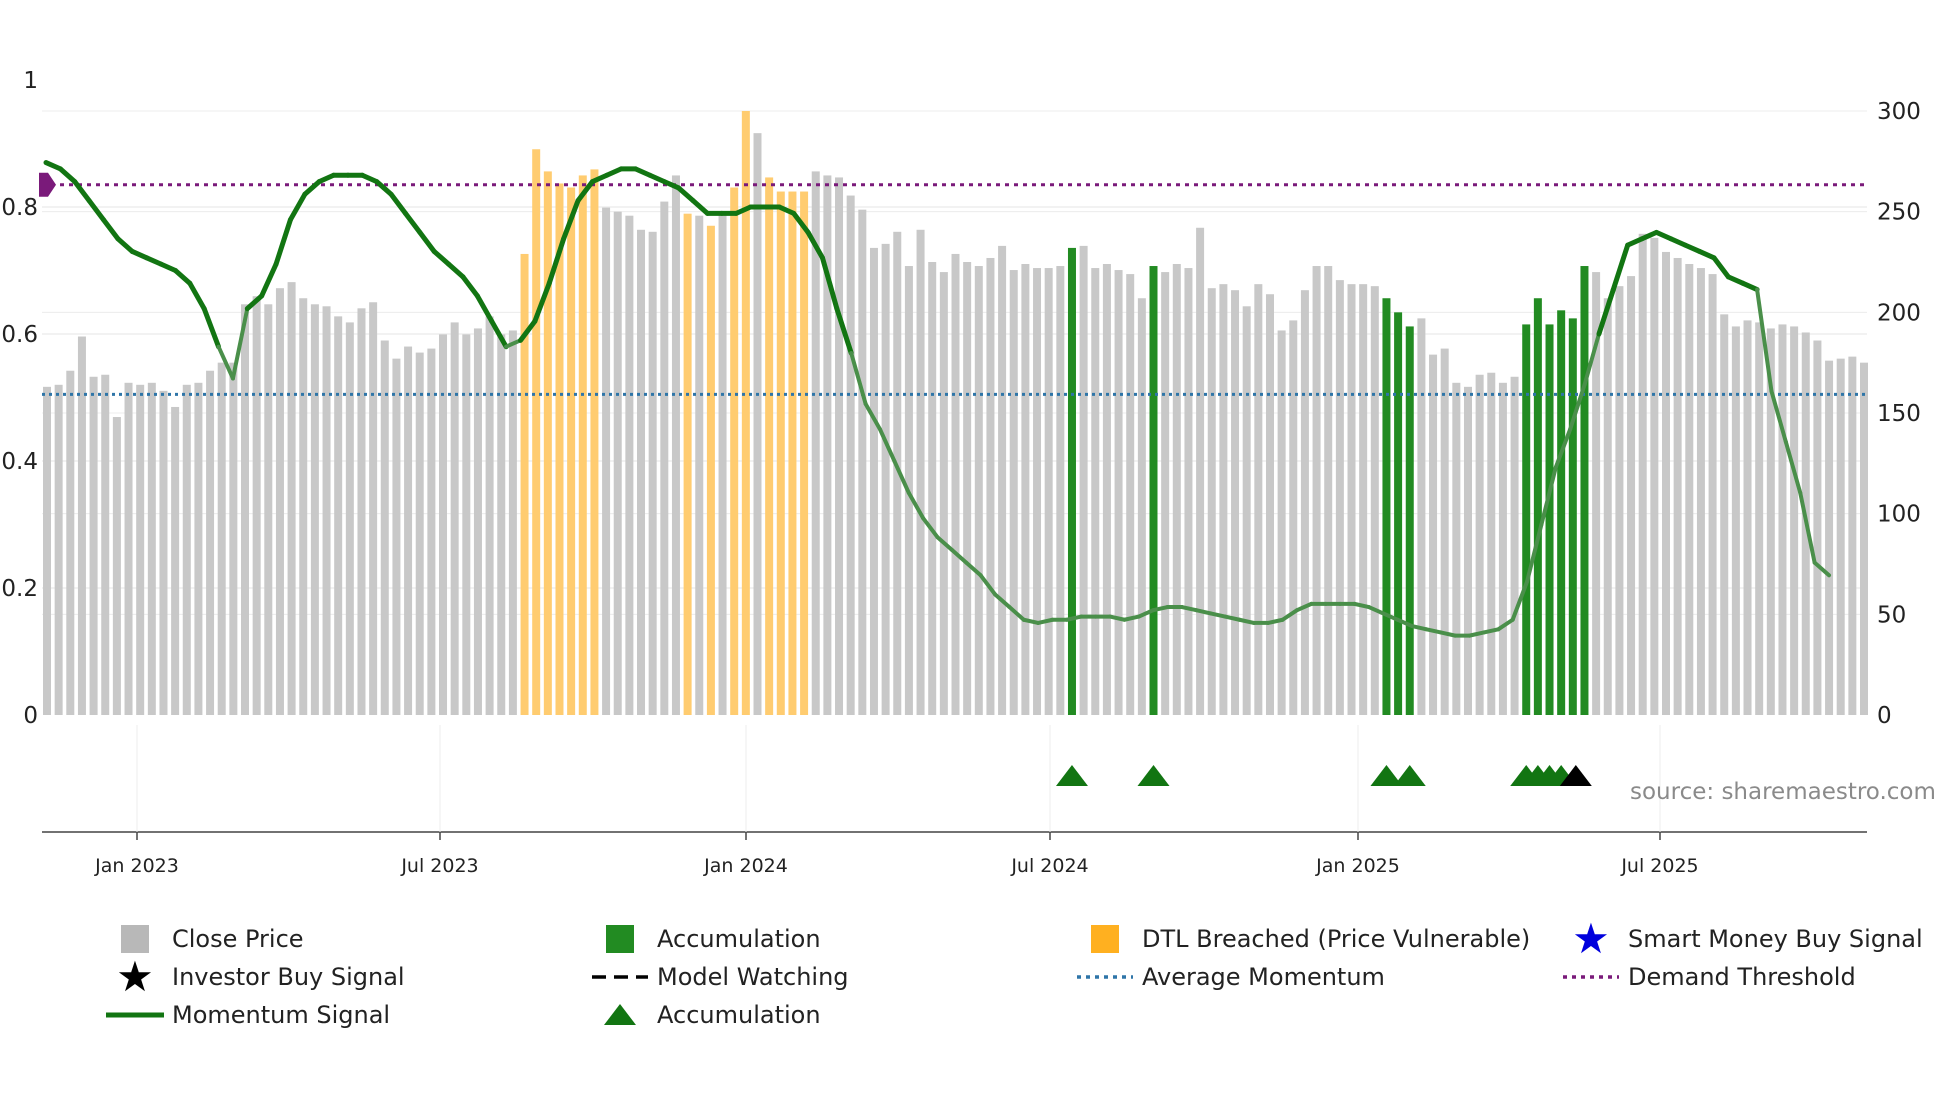 The width and height of the screenshot is (1960, 1102). I want to click on right-tick-label: 200, so click(1899, 313).